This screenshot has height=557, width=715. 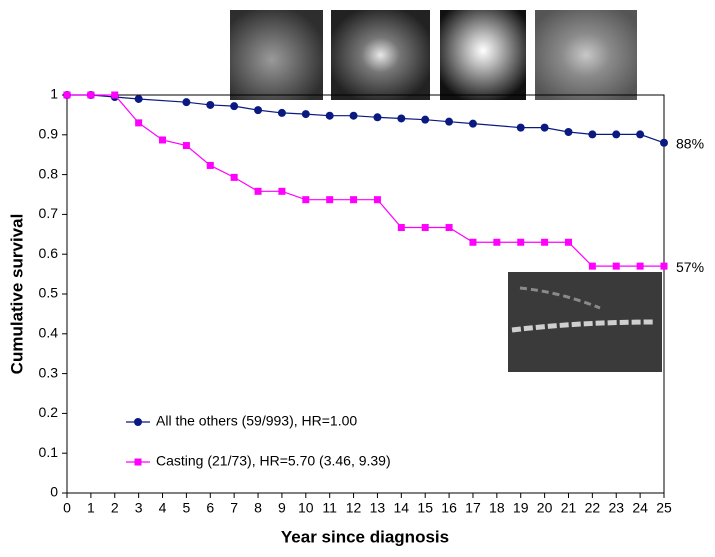 What do you see at coordinates (91, 508) in the screenshot?
I see `x-tick-label: 1` at bounding box center [91, 508].